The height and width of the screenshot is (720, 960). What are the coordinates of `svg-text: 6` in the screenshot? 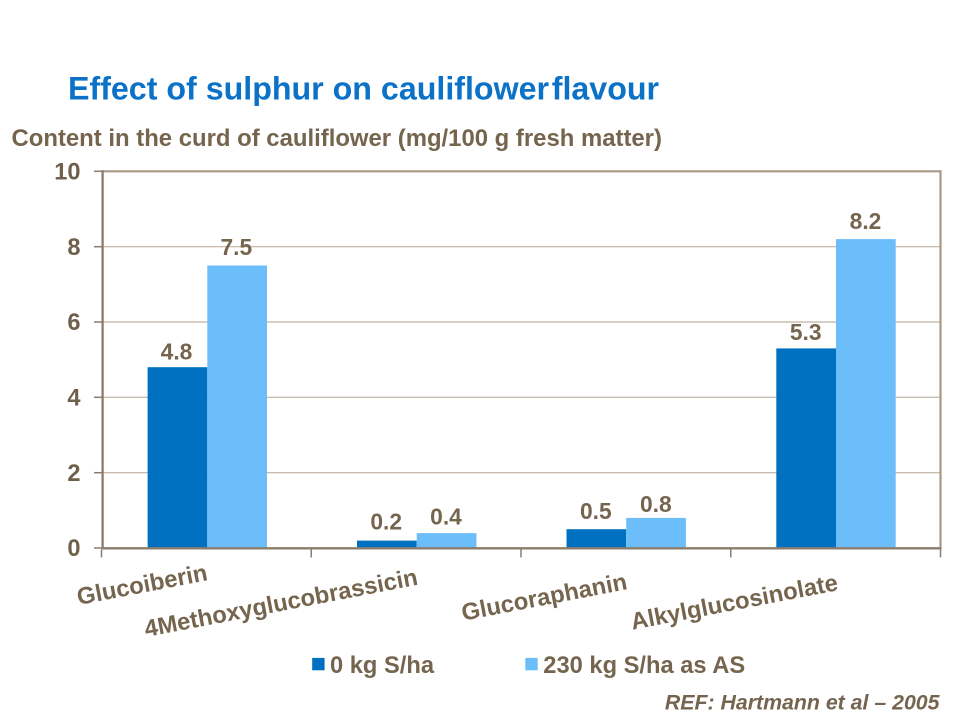 It's located at (73, 323).